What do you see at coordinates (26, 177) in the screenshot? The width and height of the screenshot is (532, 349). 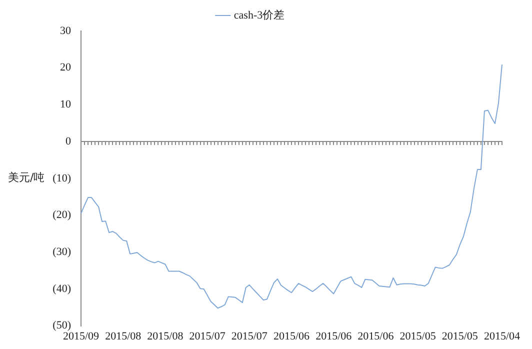 I see `y-axis-title: 美元/吨` at bounding box center [26, 177].